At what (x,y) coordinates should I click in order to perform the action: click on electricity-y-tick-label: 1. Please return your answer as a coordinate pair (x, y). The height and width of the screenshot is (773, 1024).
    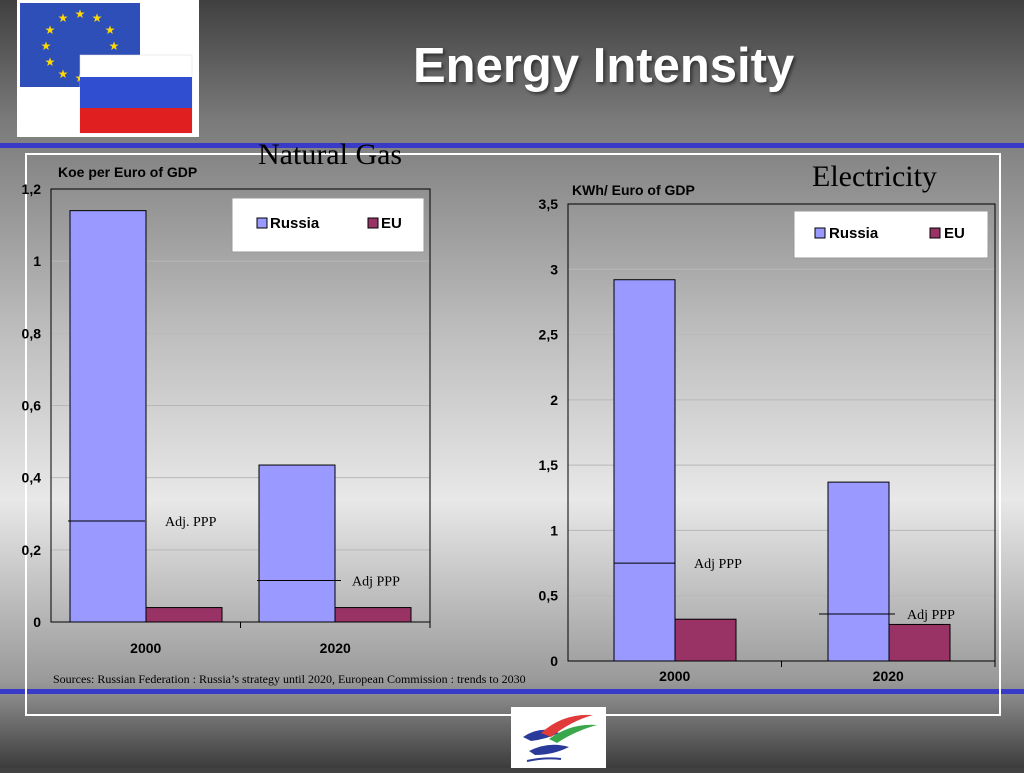
    Looking at the image, I should click on (554, 530).